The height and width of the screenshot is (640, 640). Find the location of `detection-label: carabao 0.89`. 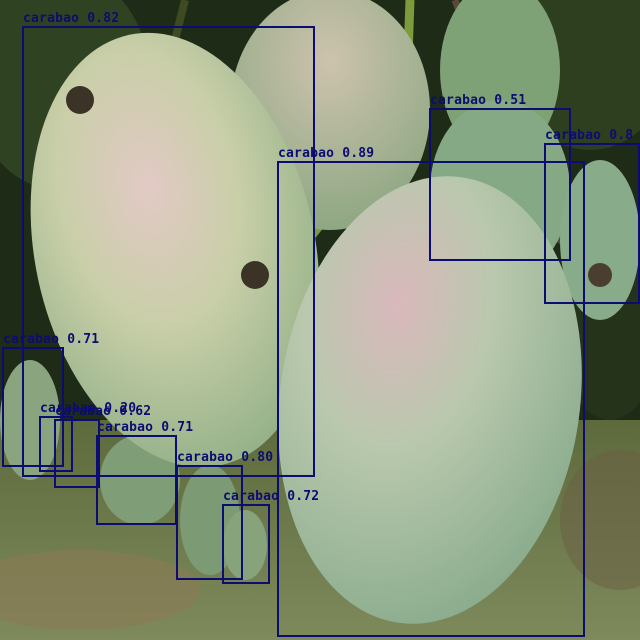

detection-label: carabao 0.89 is located at coordinates (326, 153).